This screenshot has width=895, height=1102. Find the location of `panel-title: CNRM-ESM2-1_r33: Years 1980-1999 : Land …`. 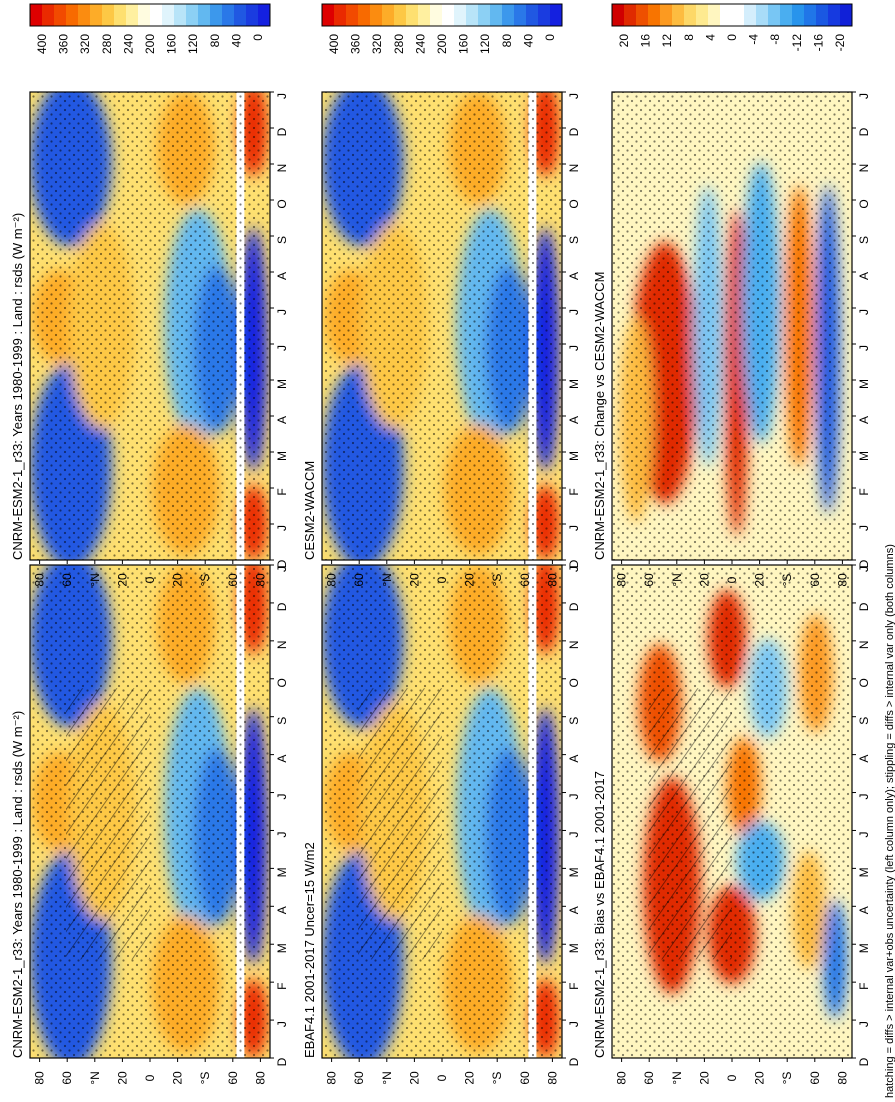

panel-title: CNRM-ESM2-1_r33: Years 1980-1999 : Land … is located at coordinates (17, 884).